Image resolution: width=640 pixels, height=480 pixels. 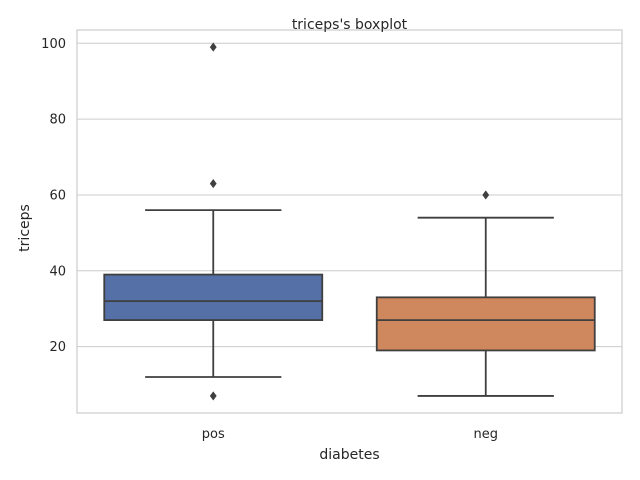 What do you see at coordinates (57, 347) in the screenshot?
I see `y-tick-label: 20` at bounding box center [57, 347].